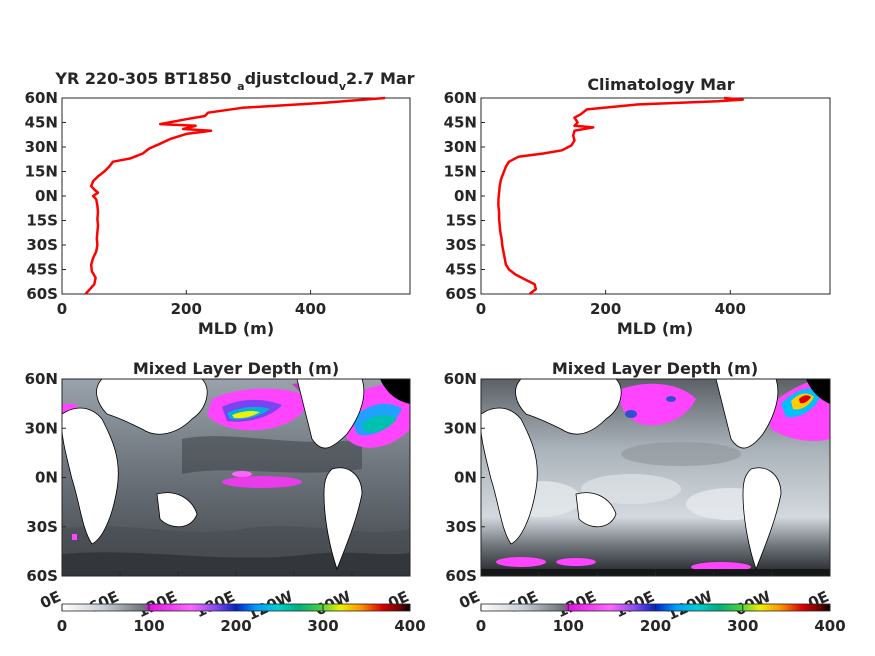 This screenshot has width=875, height=656. Describe the element at coordinates (660, 84) in the screenshot. I see `panel2-title: Climatology Mar` at that location.